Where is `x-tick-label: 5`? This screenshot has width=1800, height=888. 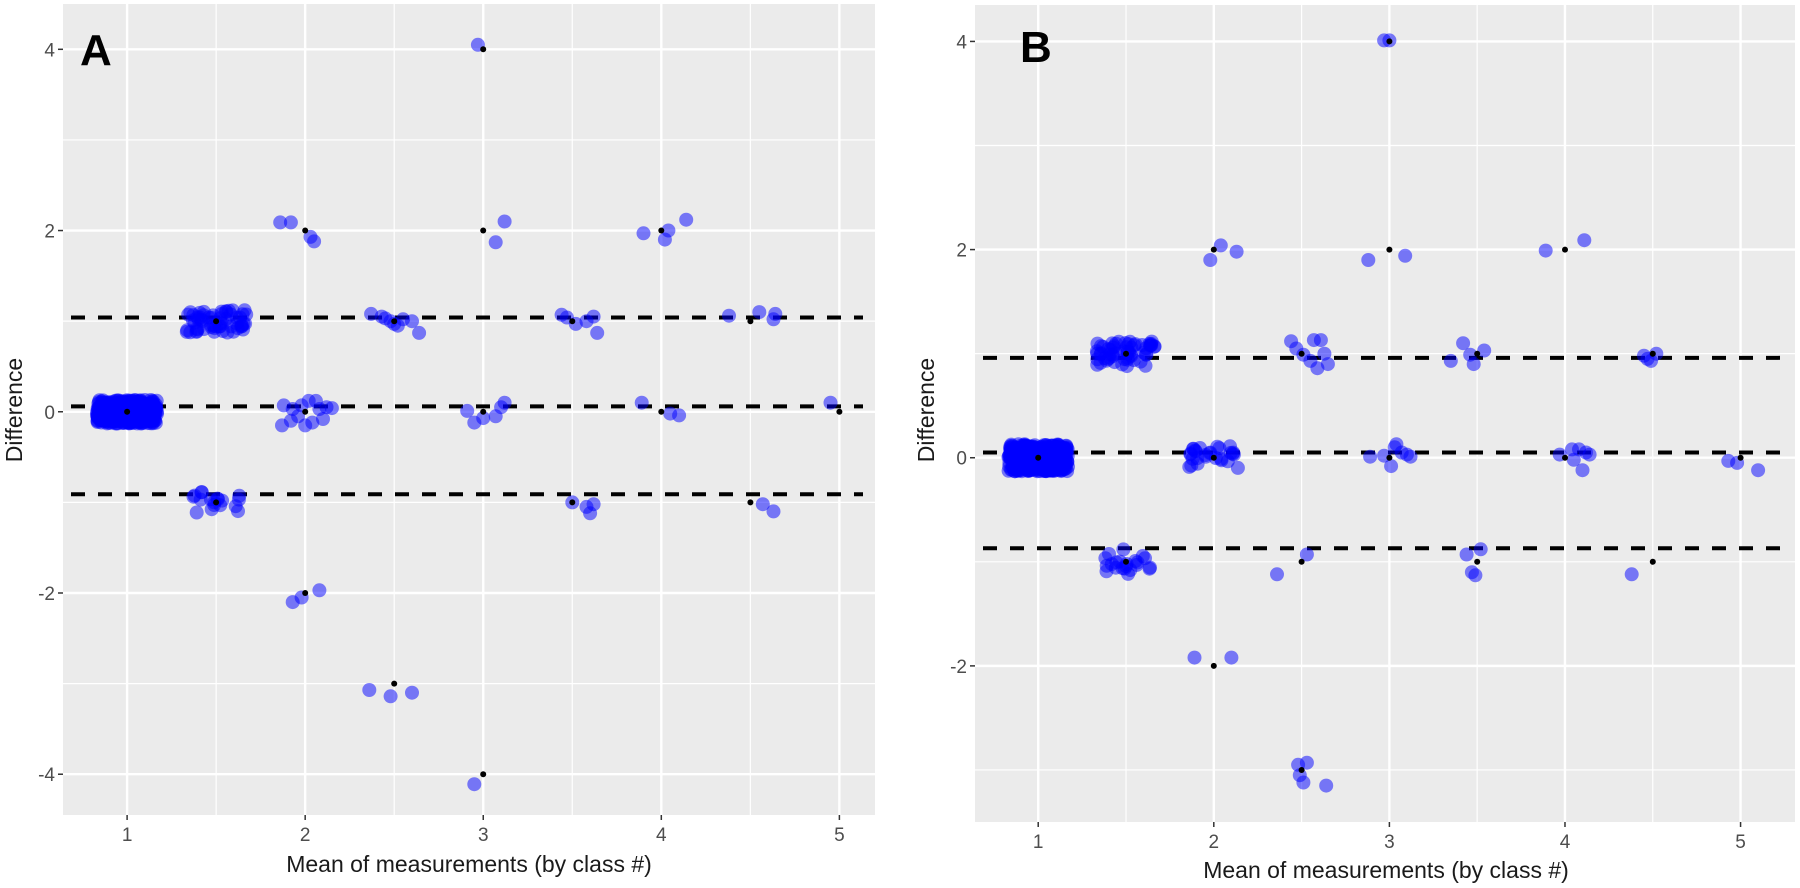
x-tick-label: 5 is located at coordinates (839, 835).